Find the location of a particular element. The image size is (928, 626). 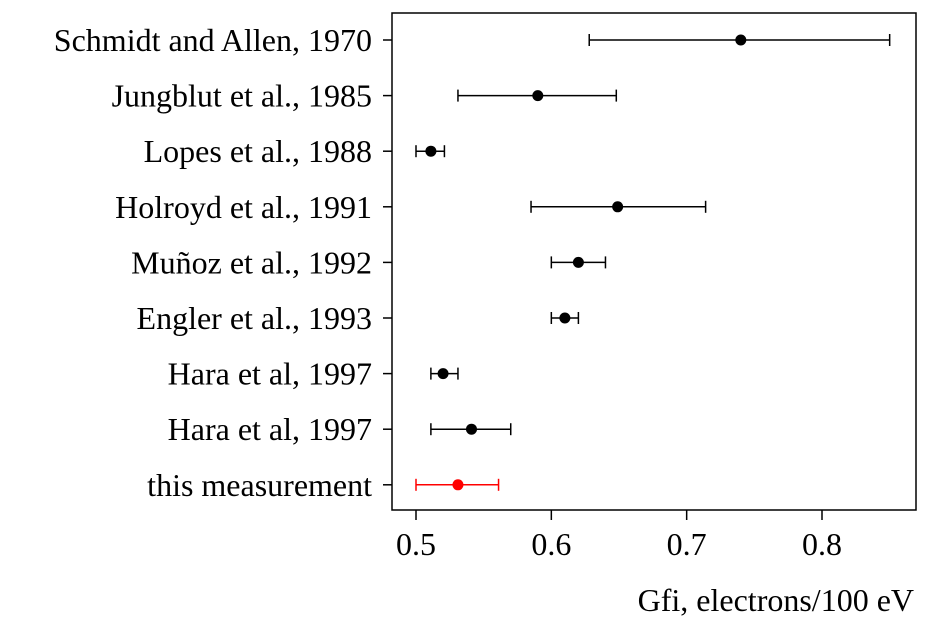

y-tick-label: Holroyd et al., 1991 is located at coordinates (243, 207).